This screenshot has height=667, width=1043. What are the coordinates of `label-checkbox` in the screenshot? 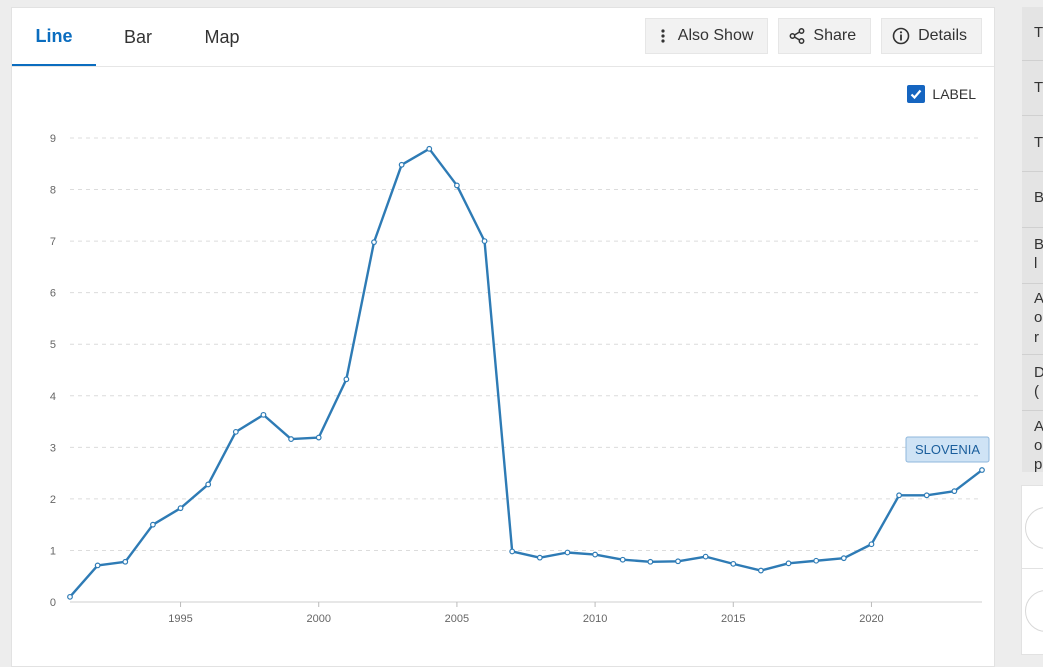 It's located at (916, 94).